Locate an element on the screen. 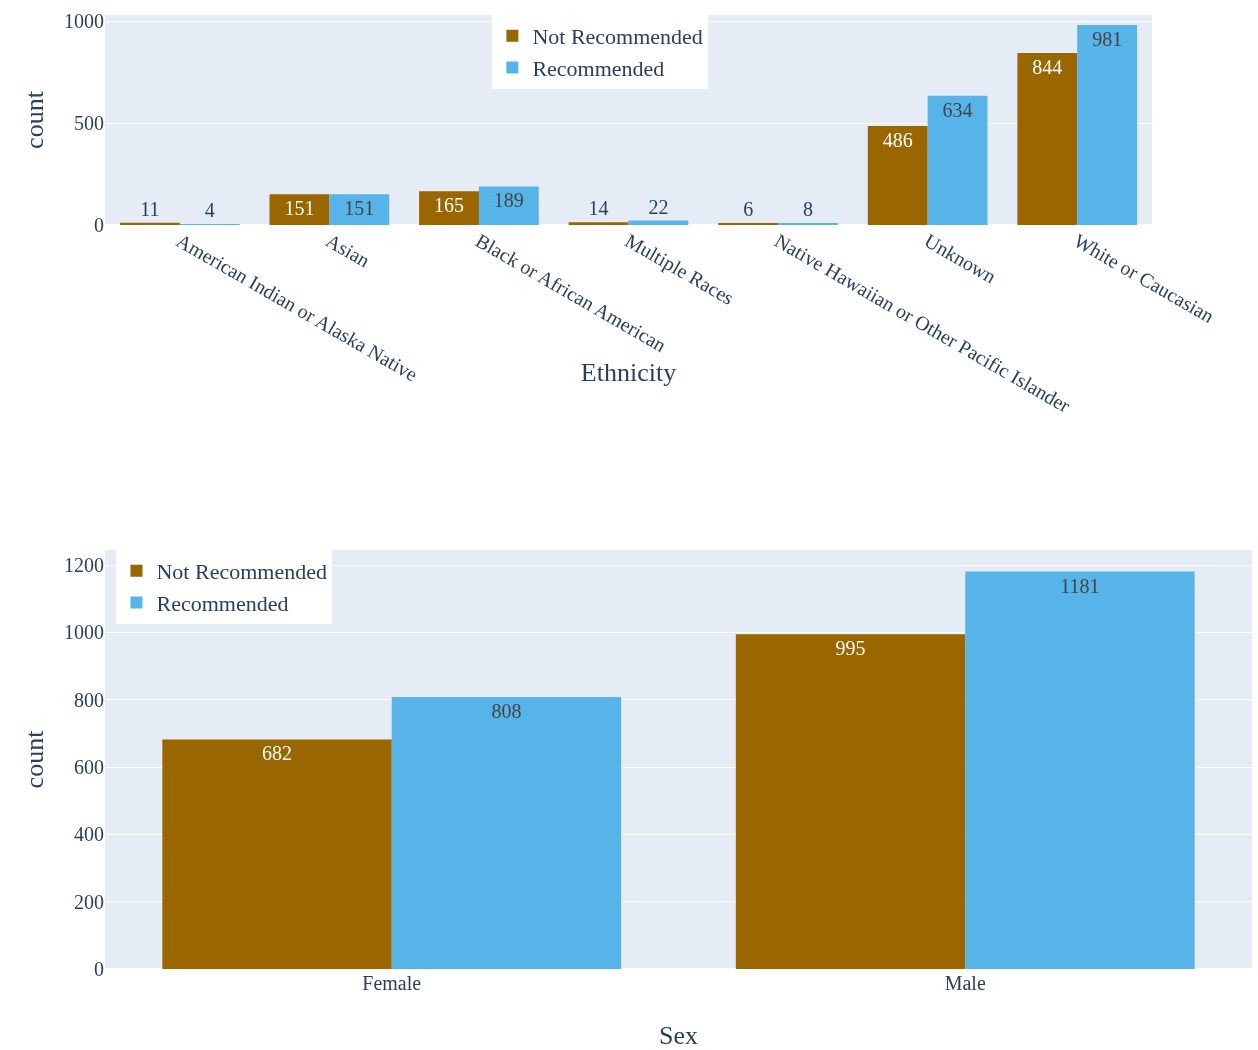 This screenshot has height=1050, width=1258. y-tick-label: 200 is located at coordinates (89, 901).